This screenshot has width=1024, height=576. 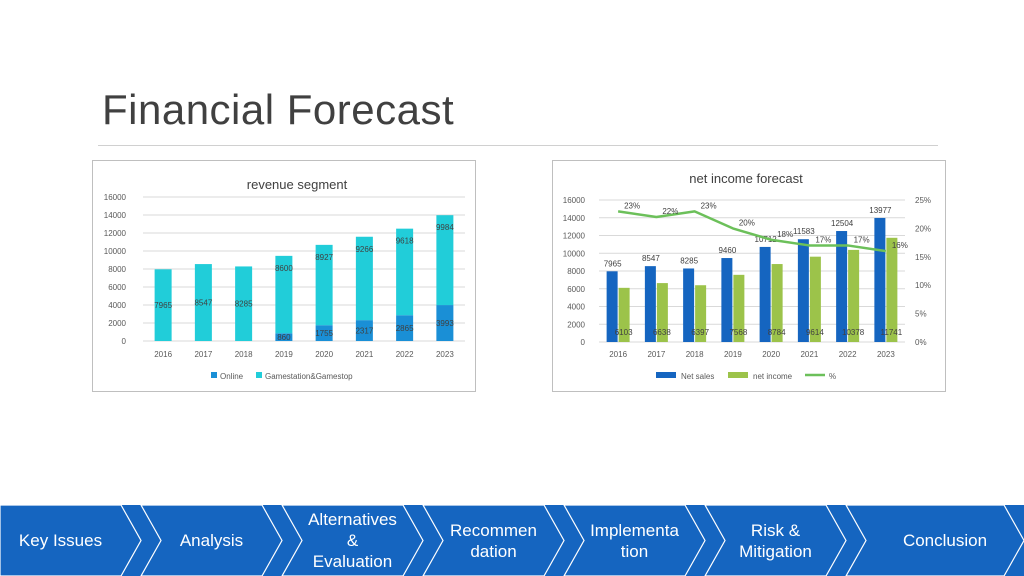 What do you see at coordinates (689, 260) in the screenshot?
I see `data-label-net-sales: 8285` at bounding box center [689, 260].